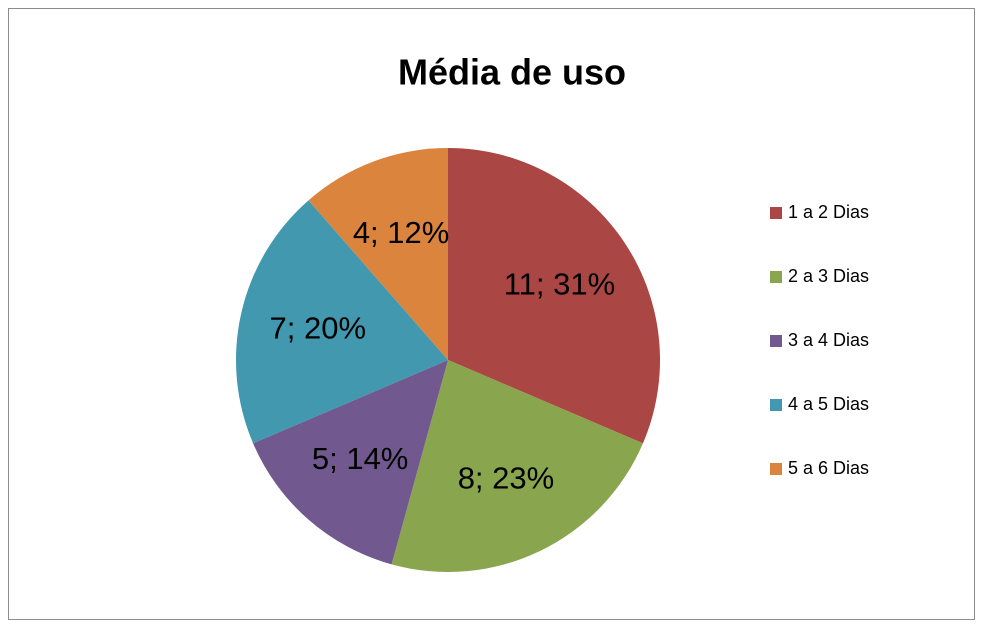 This screenshot has width=984, height=631. I want to click on legend-label: 1 a 2 Dias, so click(828, 212).